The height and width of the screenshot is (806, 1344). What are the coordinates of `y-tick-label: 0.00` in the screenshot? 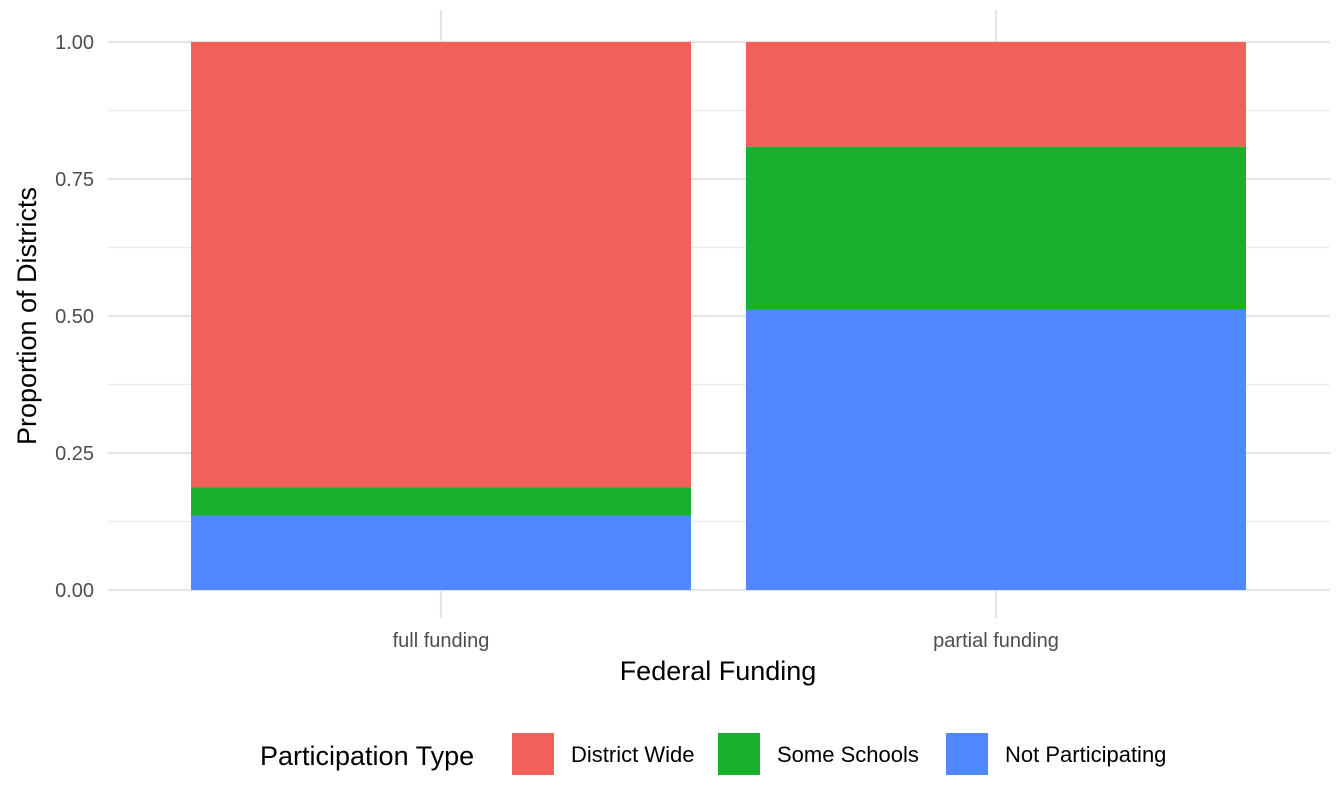 It's located at (74, 591).